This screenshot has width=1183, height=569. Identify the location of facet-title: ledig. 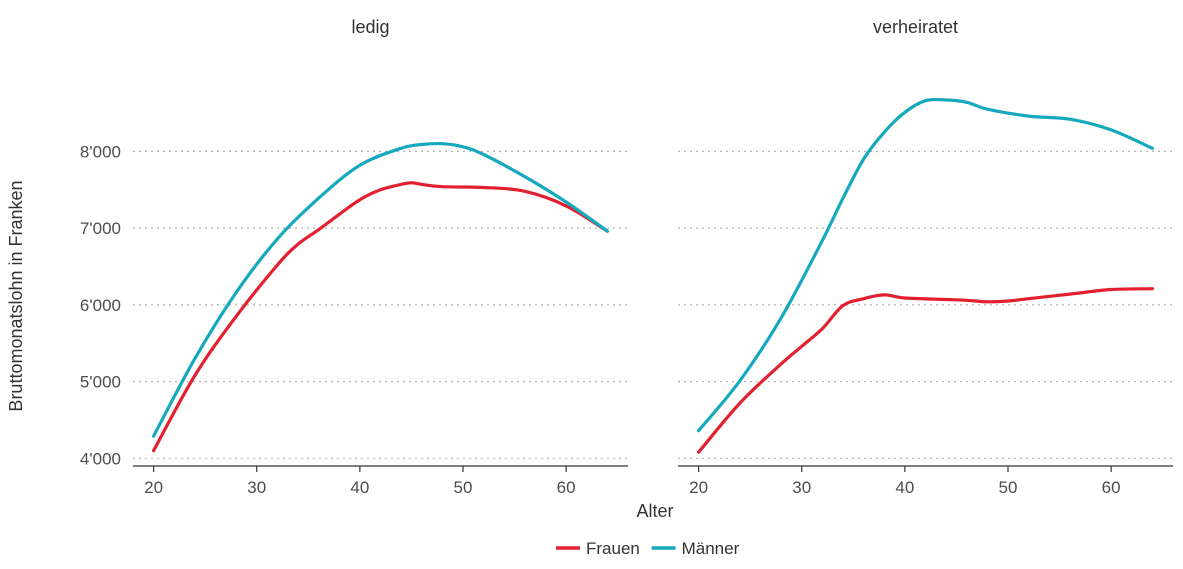
(370, 27).